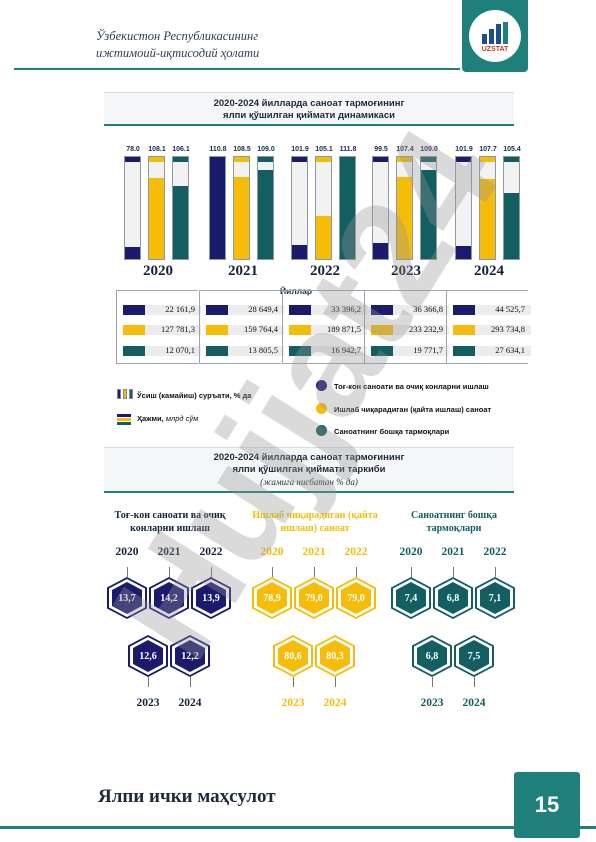 The image size is (596, 842). I want to click on year-label: 2022, so click(325, 271).